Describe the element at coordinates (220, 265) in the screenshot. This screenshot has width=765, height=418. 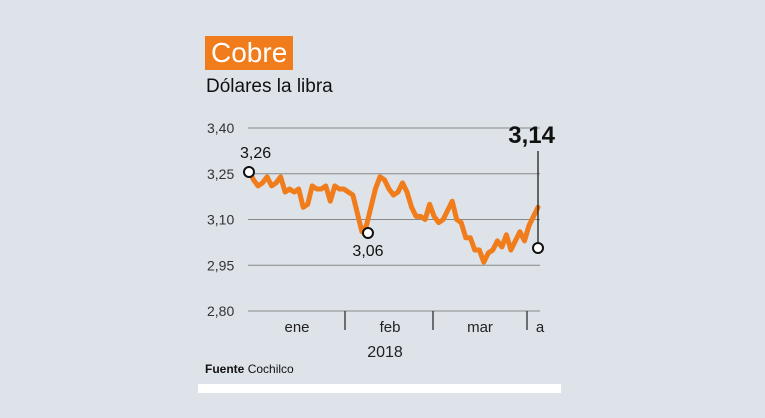
I see `y-tick-label: 2,95` at that location.